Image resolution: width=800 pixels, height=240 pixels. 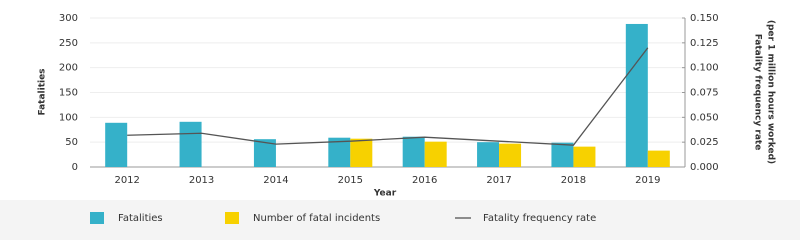 What do you see at coordinates (43, 91) in the screenshot?
I see `y-axis-title: Fatalities` at bounding box center [43, 91].